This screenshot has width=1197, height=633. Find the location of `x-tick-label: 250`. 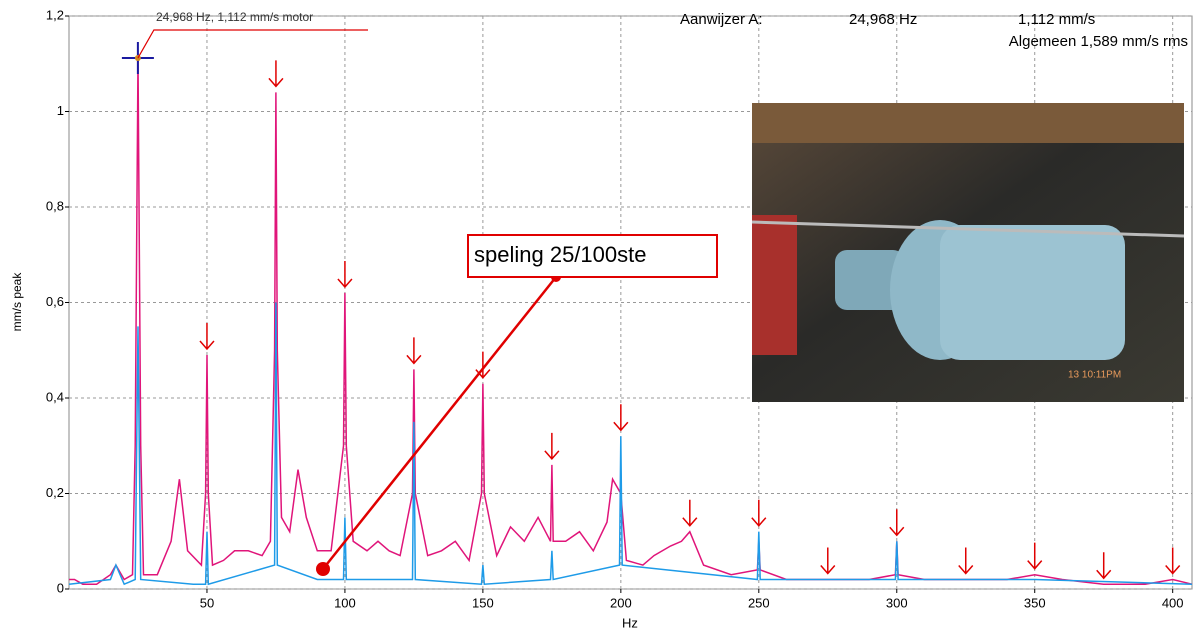

x-tick-label: 250 is located at coordinates (759, 602).